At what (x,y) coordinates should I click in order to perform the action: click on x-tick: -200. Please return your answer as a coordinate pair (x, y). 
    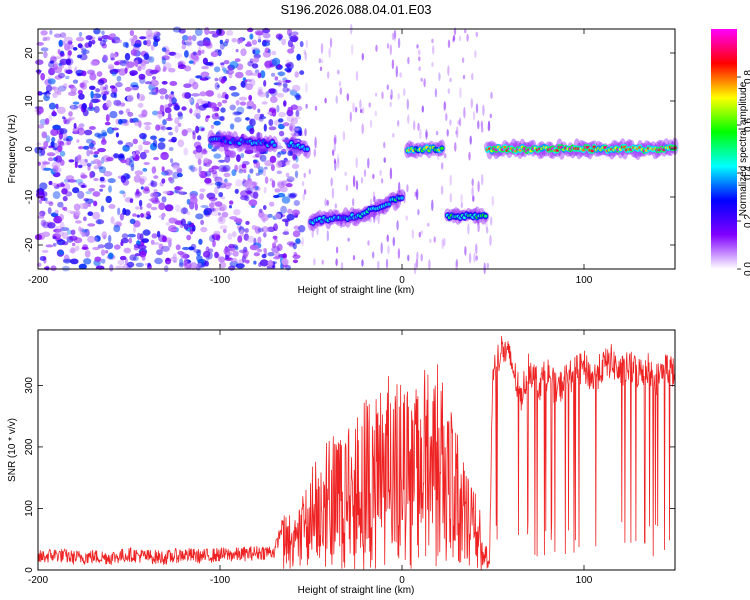
    Looking at the image, I should click on (38, 157).